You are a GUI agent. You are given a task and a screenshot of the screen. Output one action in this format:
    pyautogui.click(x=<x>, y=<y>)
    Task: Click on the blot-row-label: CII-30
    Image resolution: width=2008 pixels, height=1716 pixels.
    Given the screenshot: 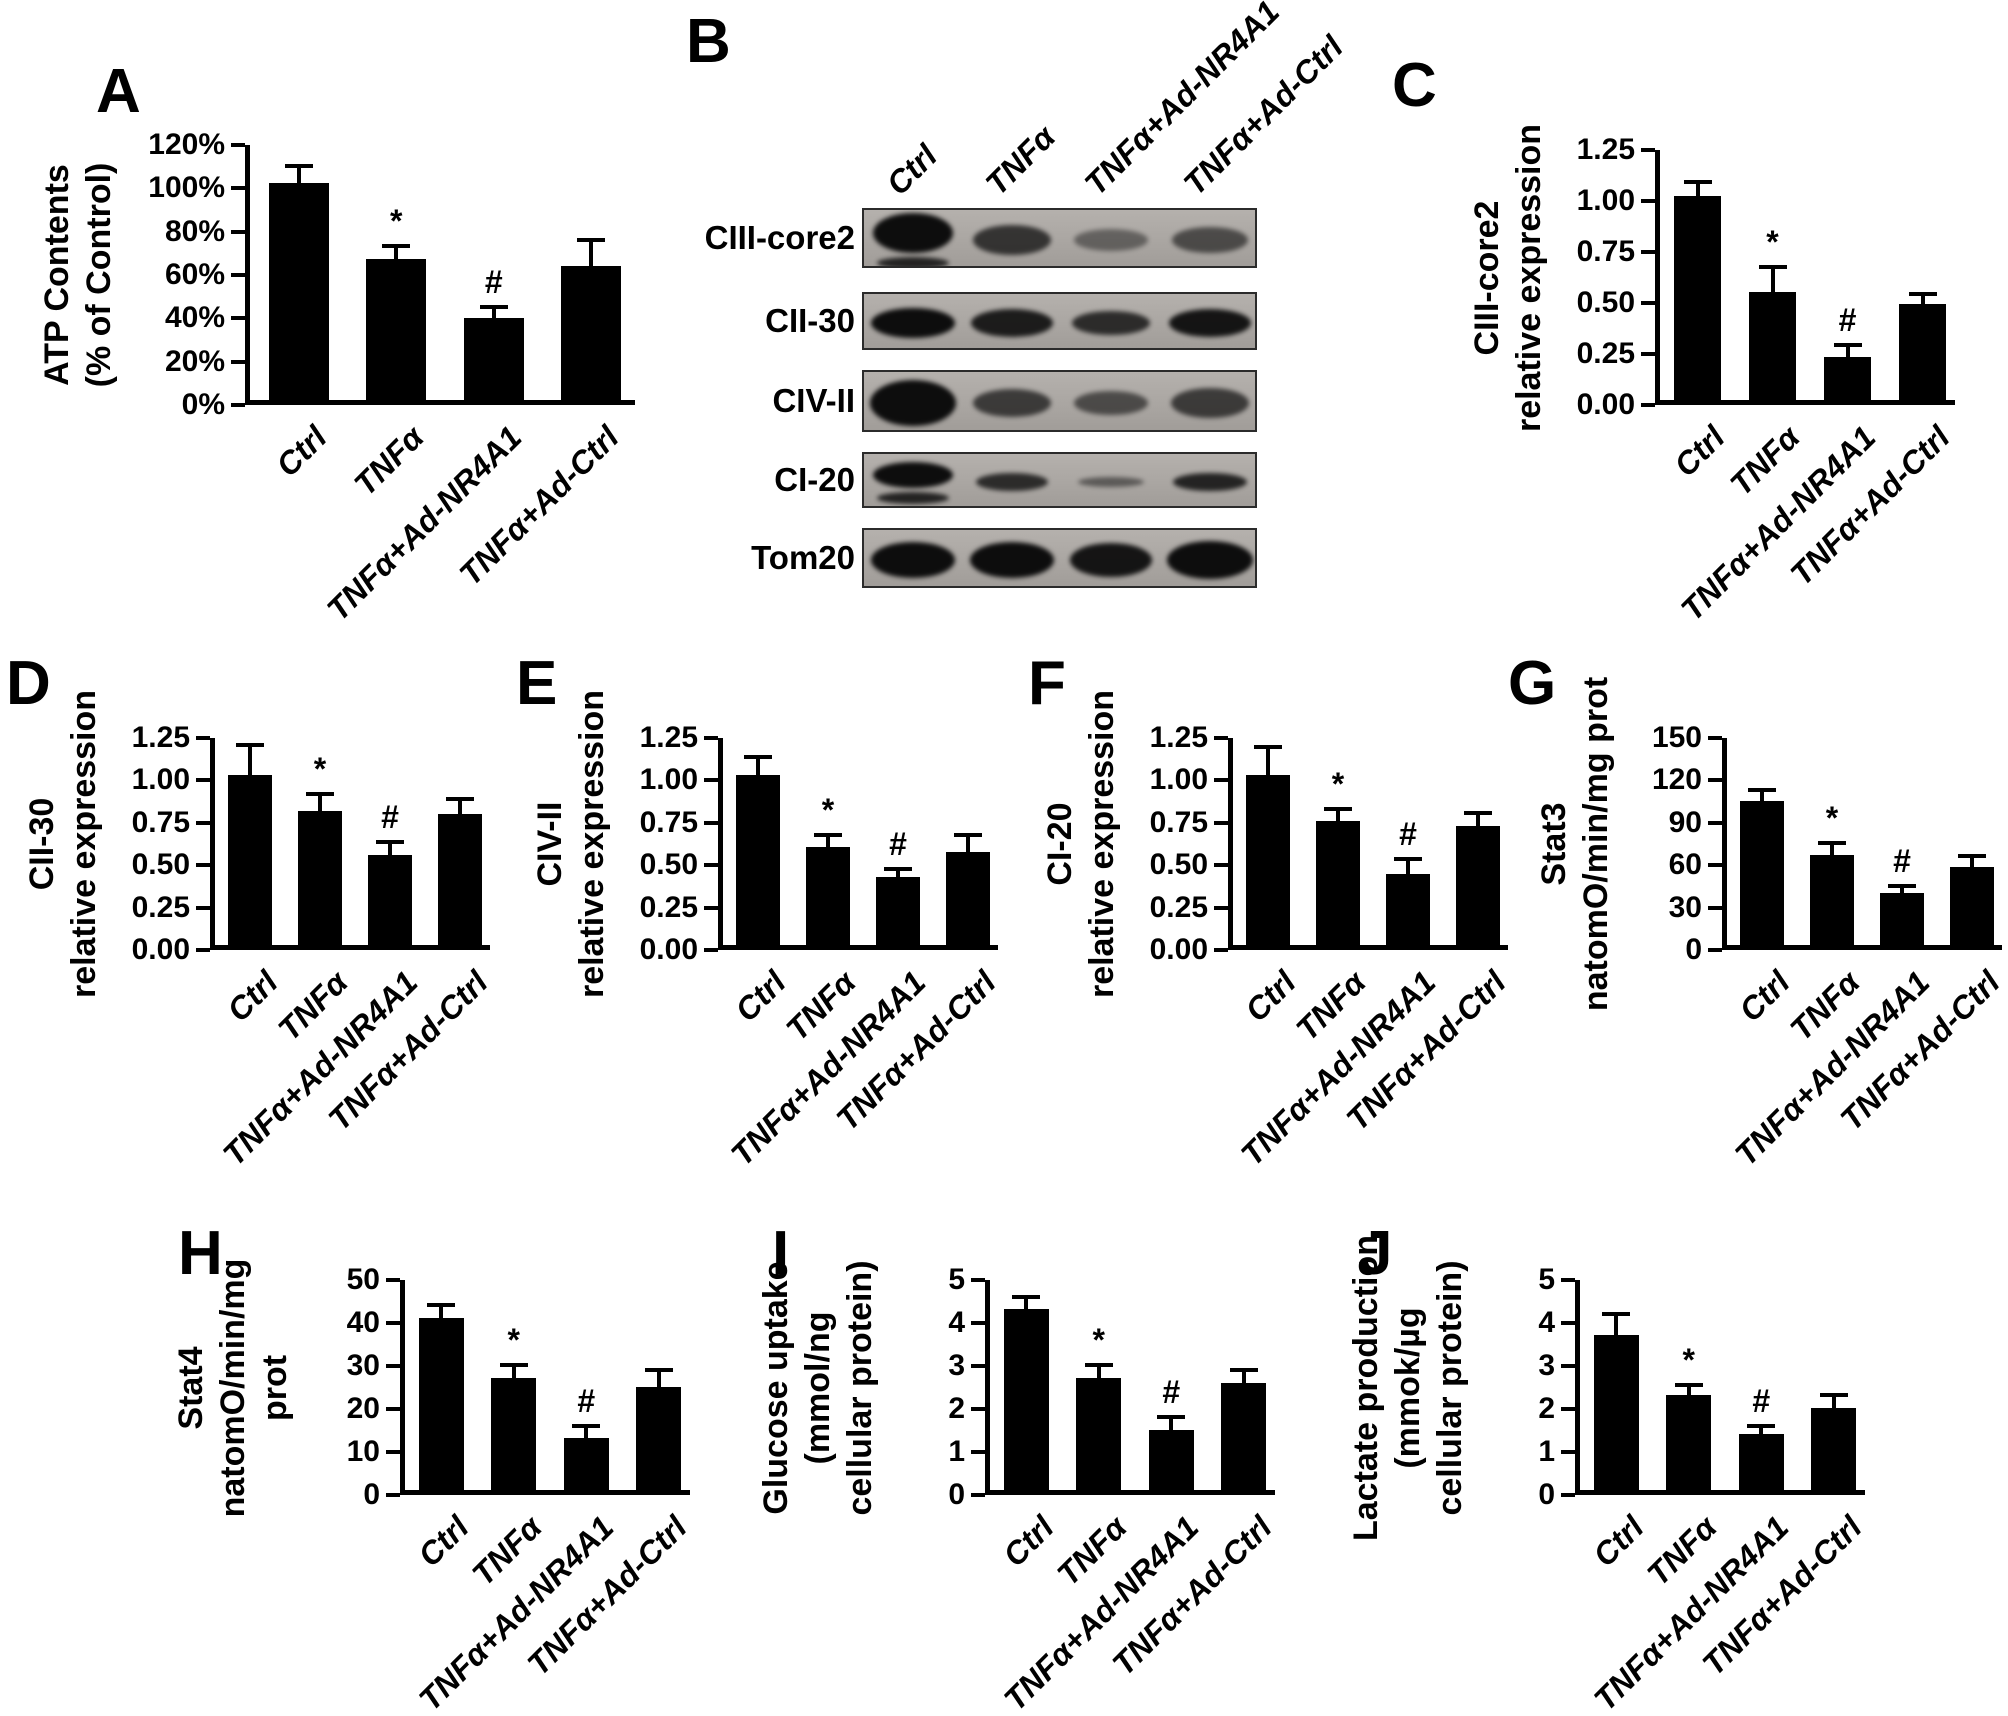 What is the action you would take?
    pyautogui.click(x=810, y=320)
    